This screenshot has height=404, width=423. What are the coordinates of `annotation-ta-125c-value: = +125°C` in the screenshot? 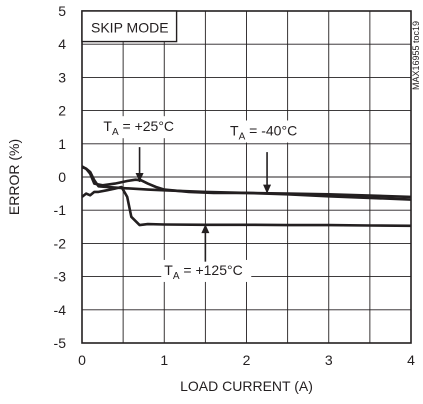 It's located at (210, 270).